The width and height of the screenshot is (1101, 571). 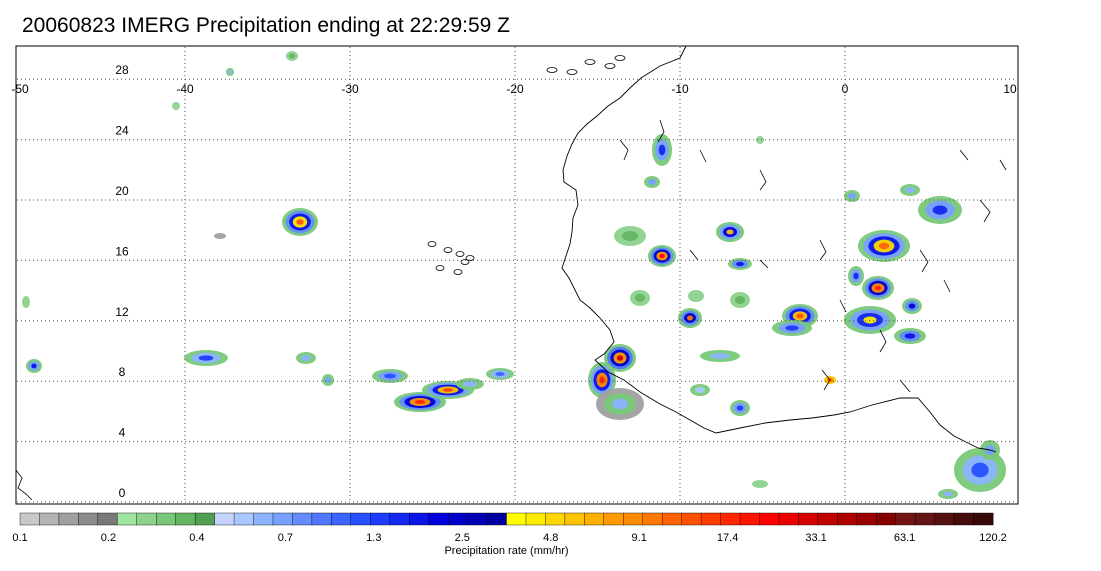 I want to click on colorbar-tick-label: 2.5, so click(x=462, y=538).